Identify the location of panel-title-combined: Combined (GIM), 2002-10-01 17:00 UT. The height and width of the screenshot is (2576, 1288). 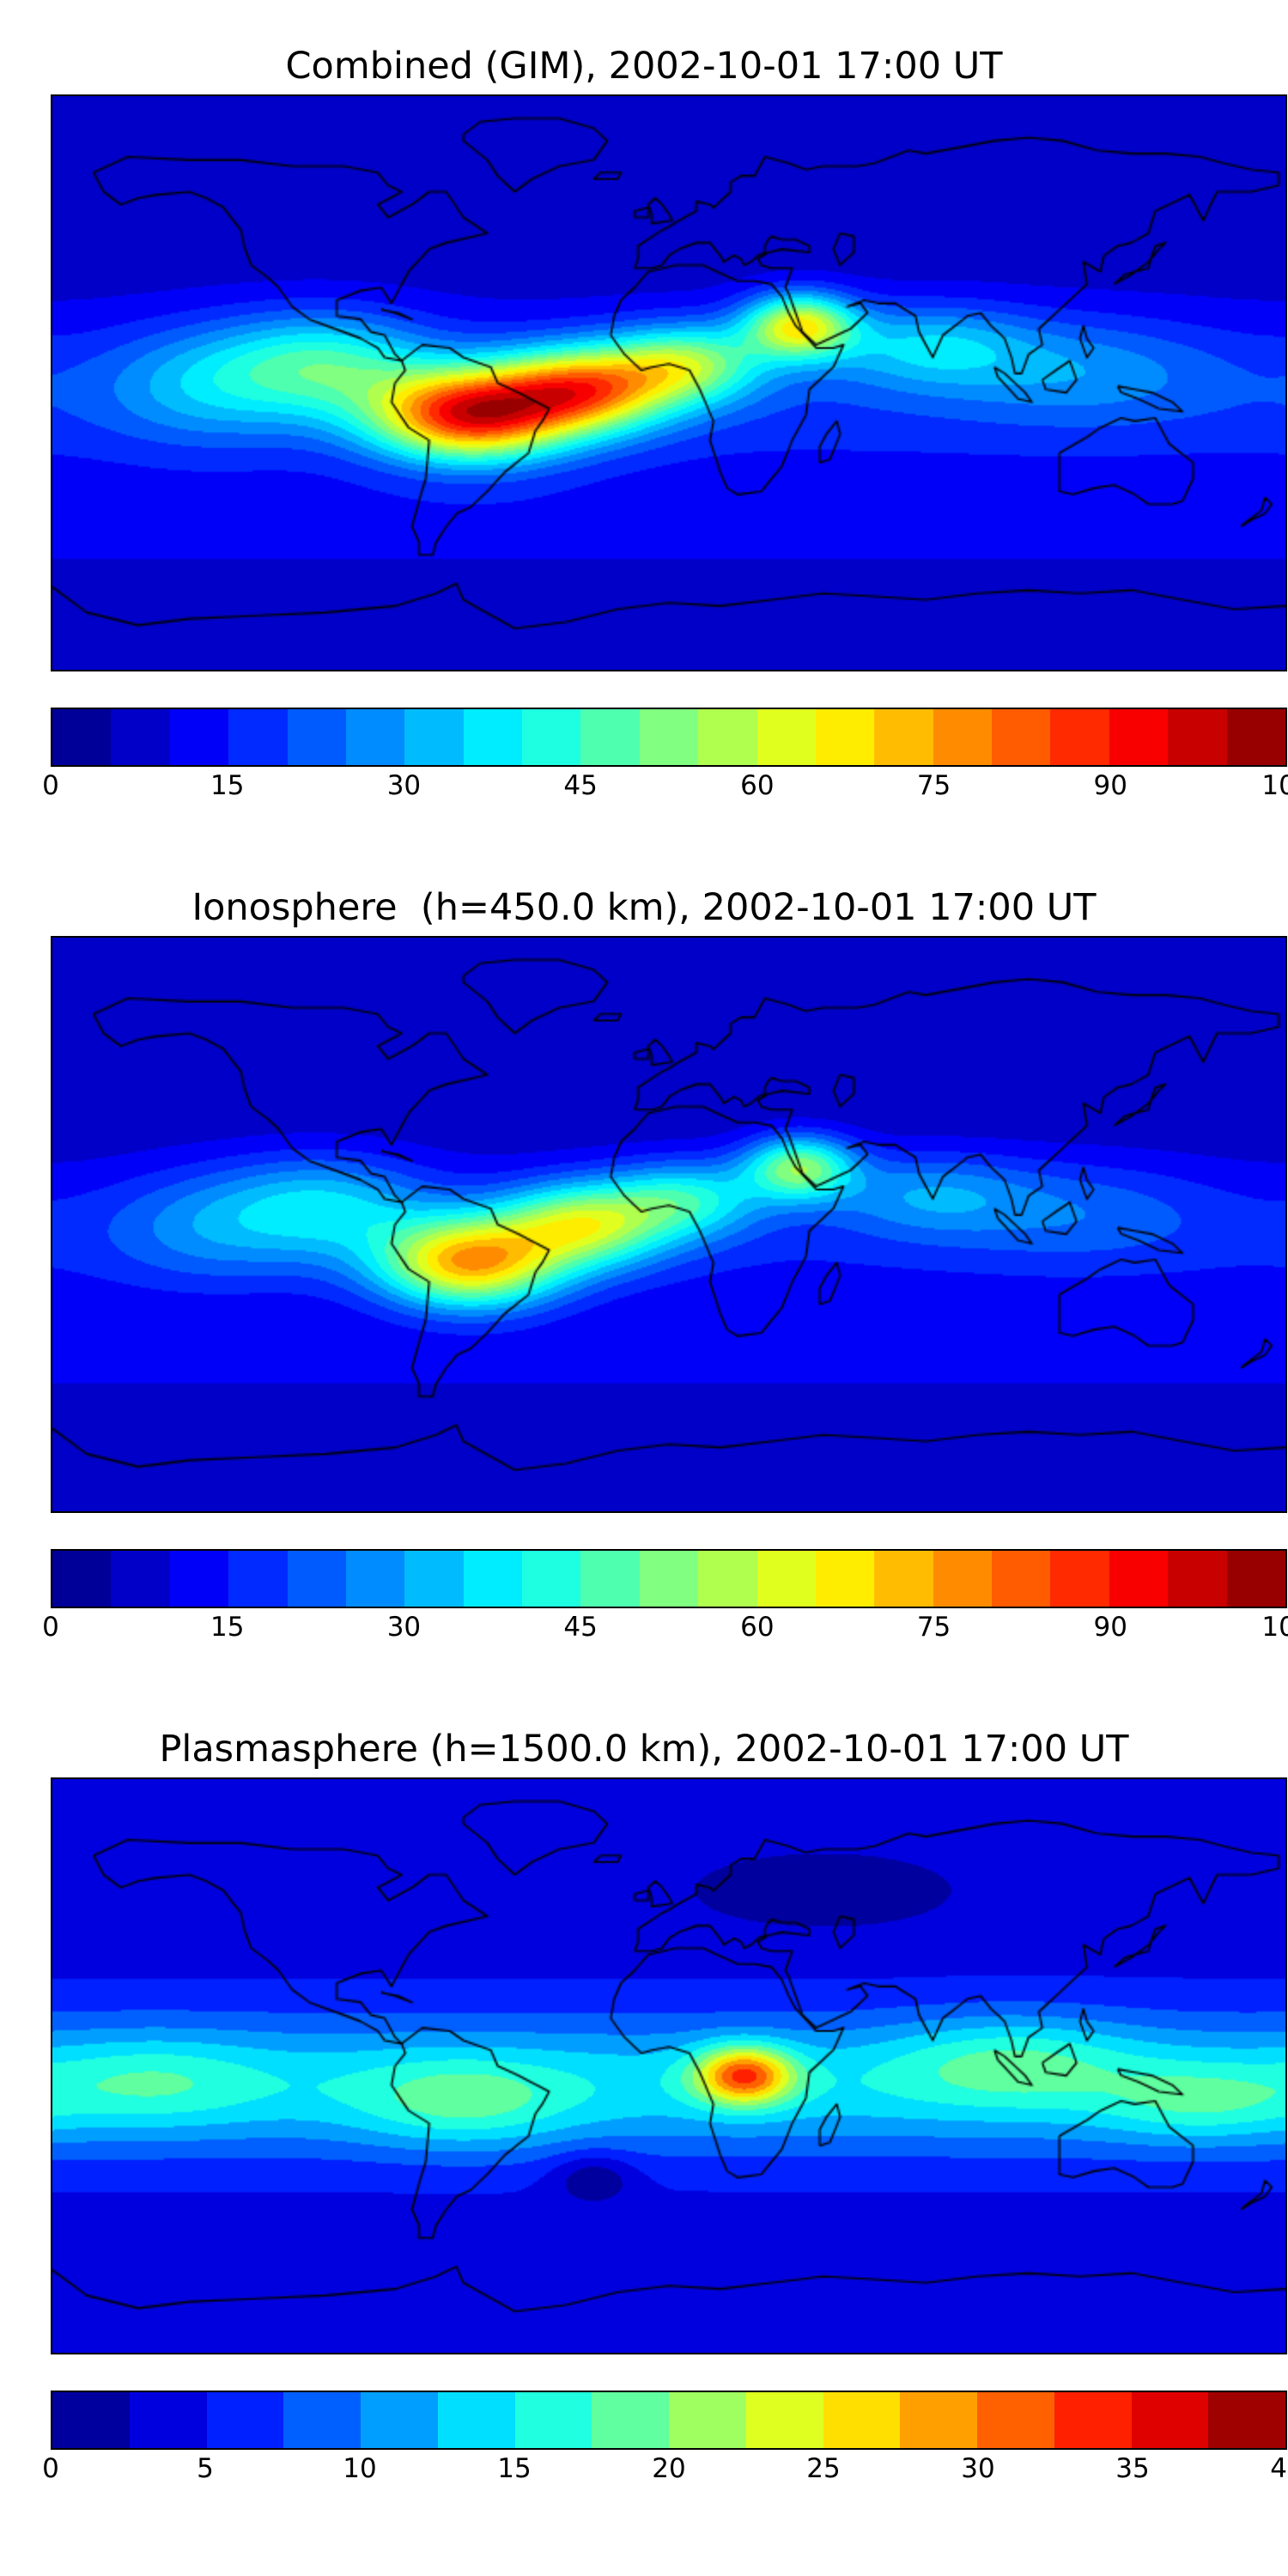
(644, 66).